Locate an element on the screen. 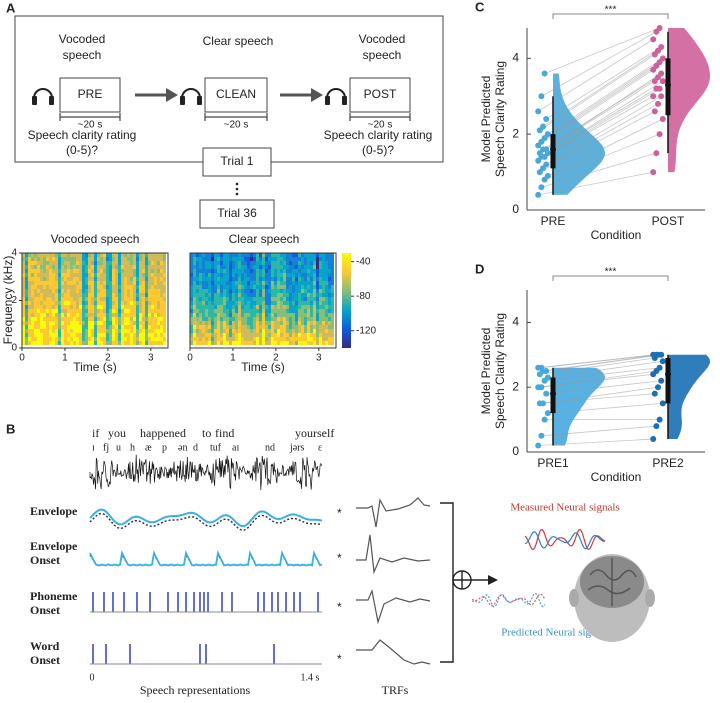 The height and width of the screenshot is (703, 720). median is located at coordinates (553, 149).